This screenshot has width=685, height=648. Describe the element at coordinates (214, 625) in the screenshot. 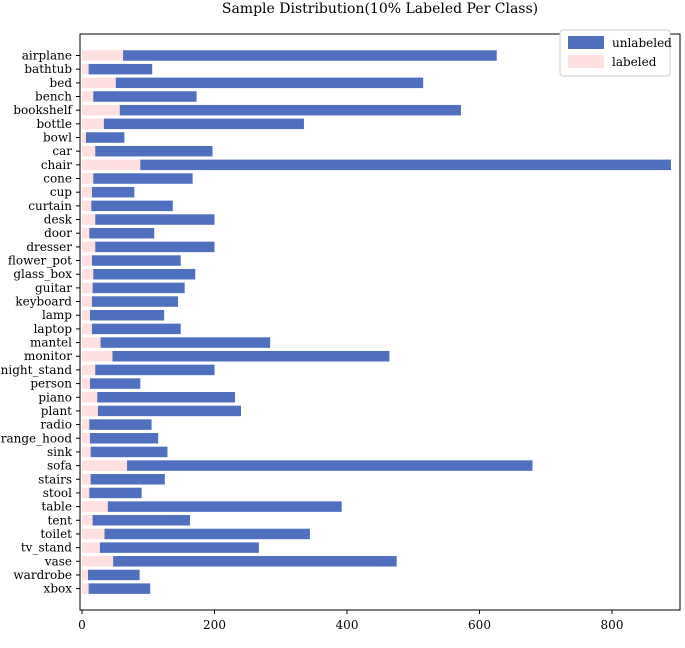

I see `x-tick-label-200: 200` at that location.